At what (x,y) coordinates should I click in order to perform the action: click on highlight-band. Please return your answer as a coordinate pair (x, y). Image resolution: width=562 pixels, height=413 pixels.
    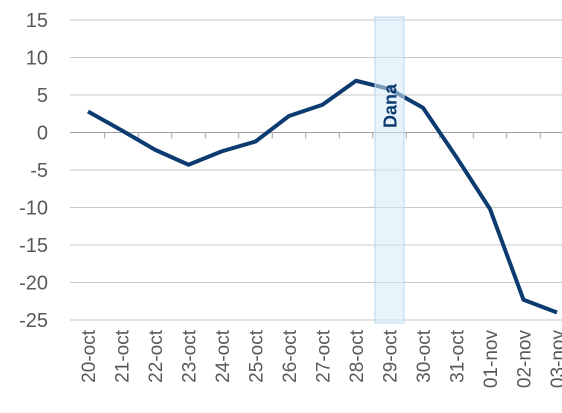
    Looking at the image, I should click on (389, 170).